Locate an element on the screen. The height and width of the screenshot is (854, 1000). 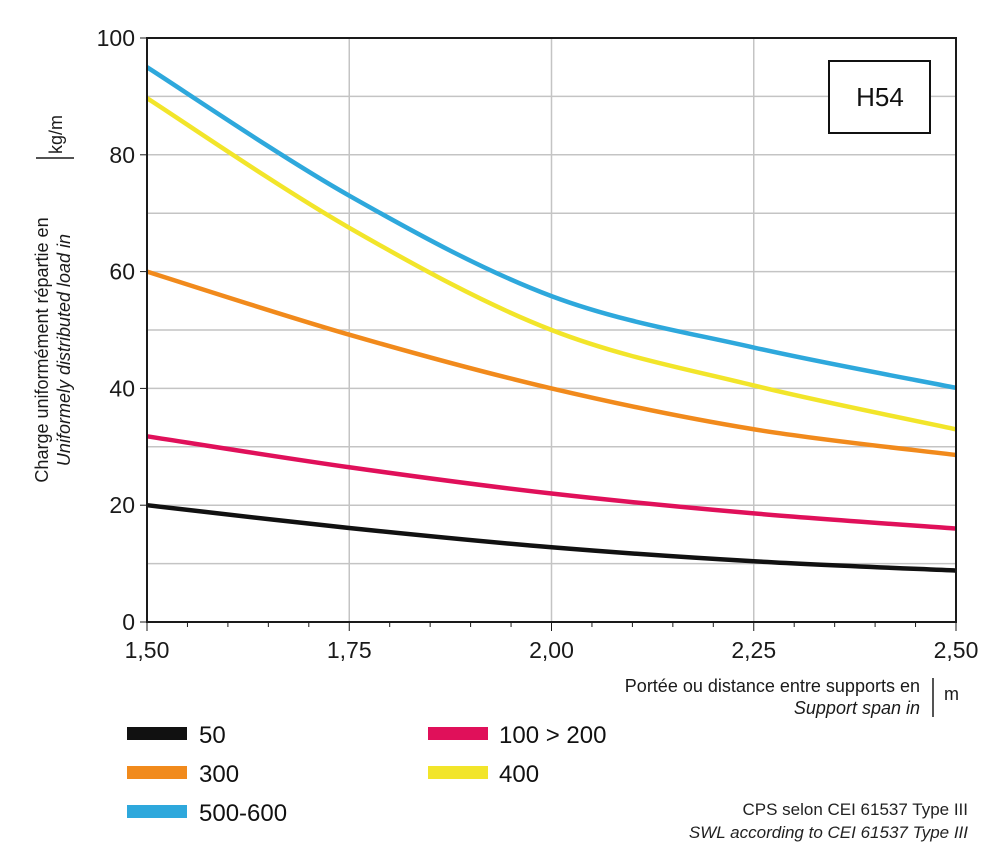
x-axis-label-en: Support span in is located at coordinates (857, 708).